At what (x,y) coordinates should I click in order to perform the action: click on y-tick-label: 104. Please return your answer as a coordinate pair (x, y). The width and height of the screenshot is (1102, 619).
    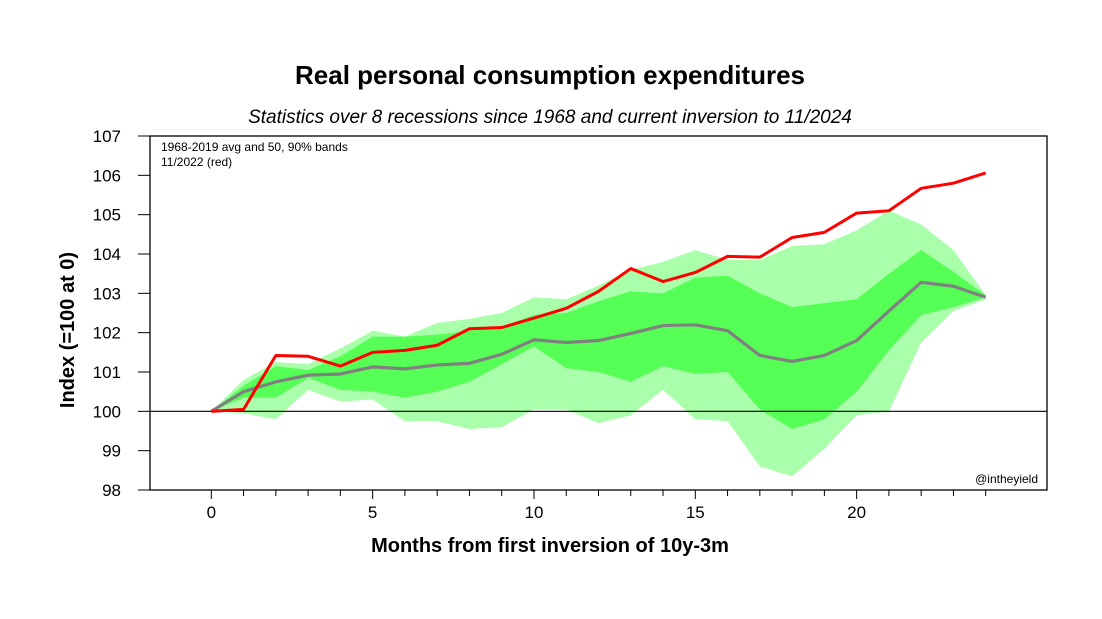
    Looking at the image, I should click on (107, 254).